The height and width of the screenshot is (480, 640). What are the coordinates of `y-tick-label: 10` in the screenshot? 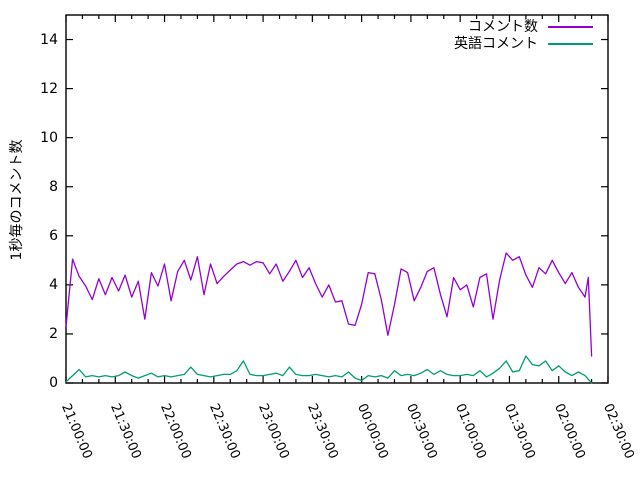 It's located at (49, 137).